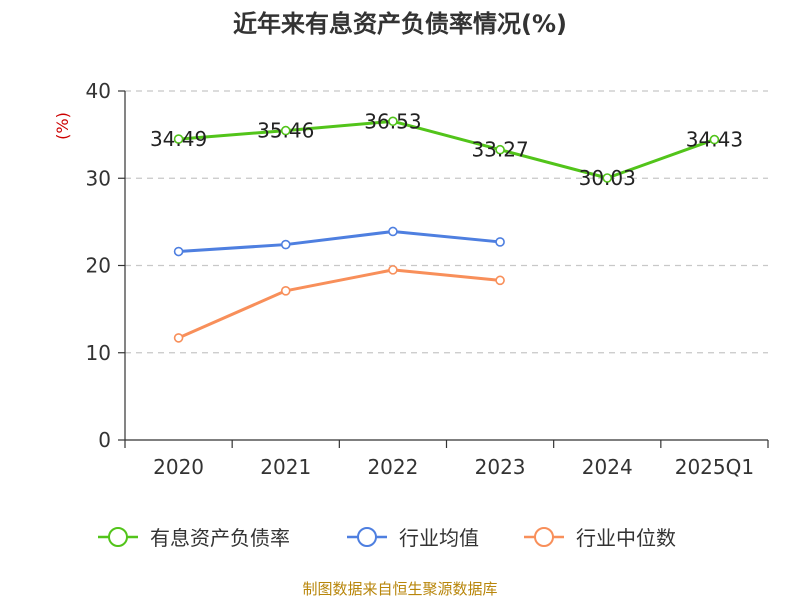 This screenshot has height=600, width=800. What do you see at coordinates (400, 24) in the screenshot?
I see `chart-title: 近年来有息资产负债率情况(%)` at bounding box center [400, 24].